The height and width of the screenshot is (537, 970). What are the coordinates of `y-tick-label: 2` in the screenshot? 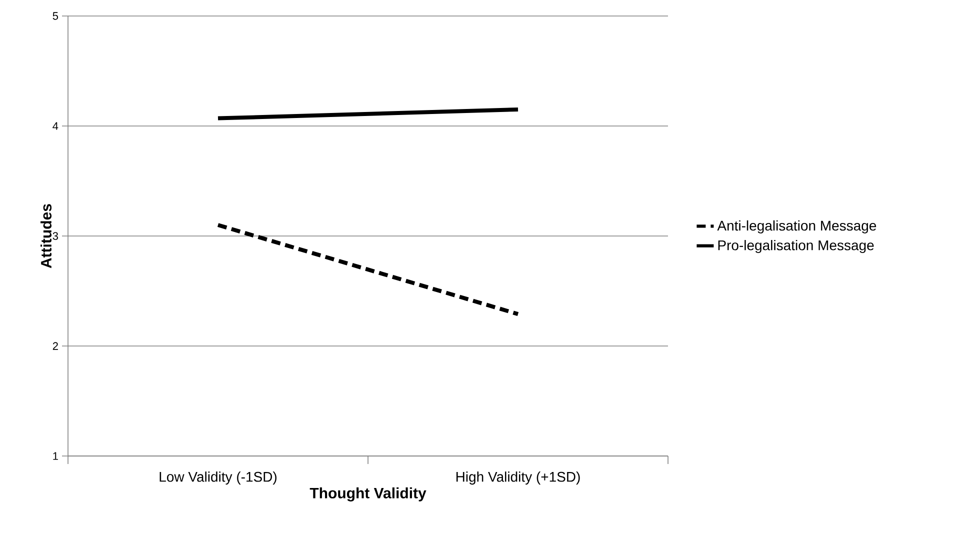 It's located at (55, 346).